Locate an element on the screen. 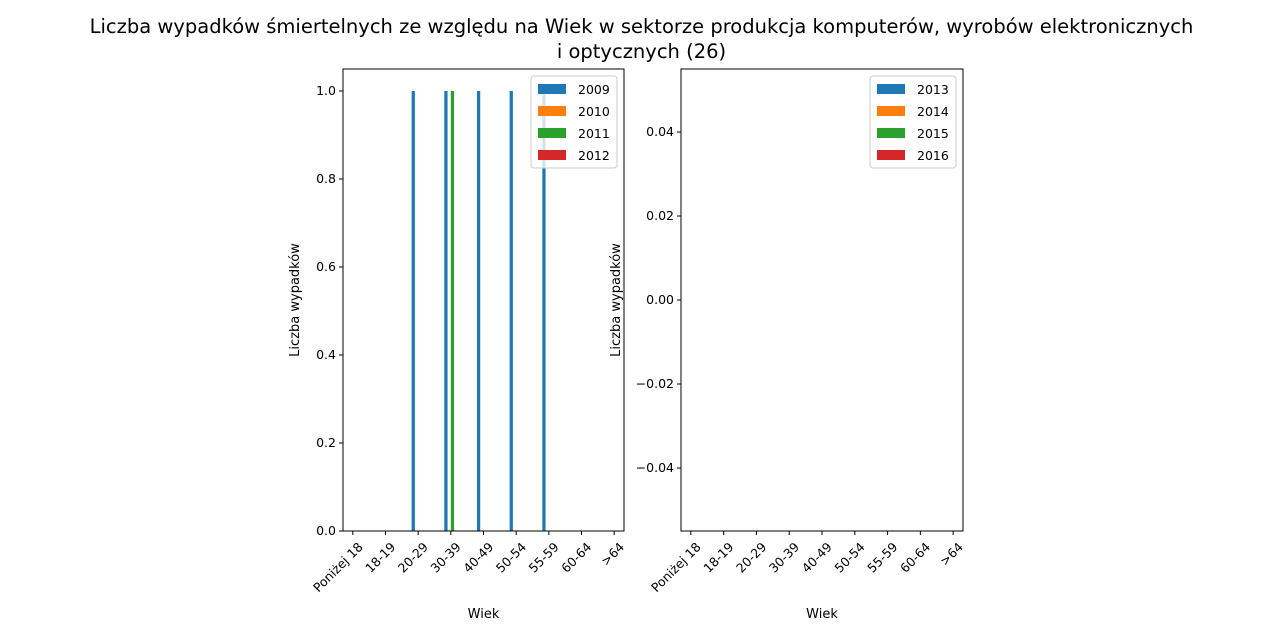 Image resolution: width=1283 pixels, height=631 pixels. y-tick-label: 0.4 is located at coordinates (326, 354).